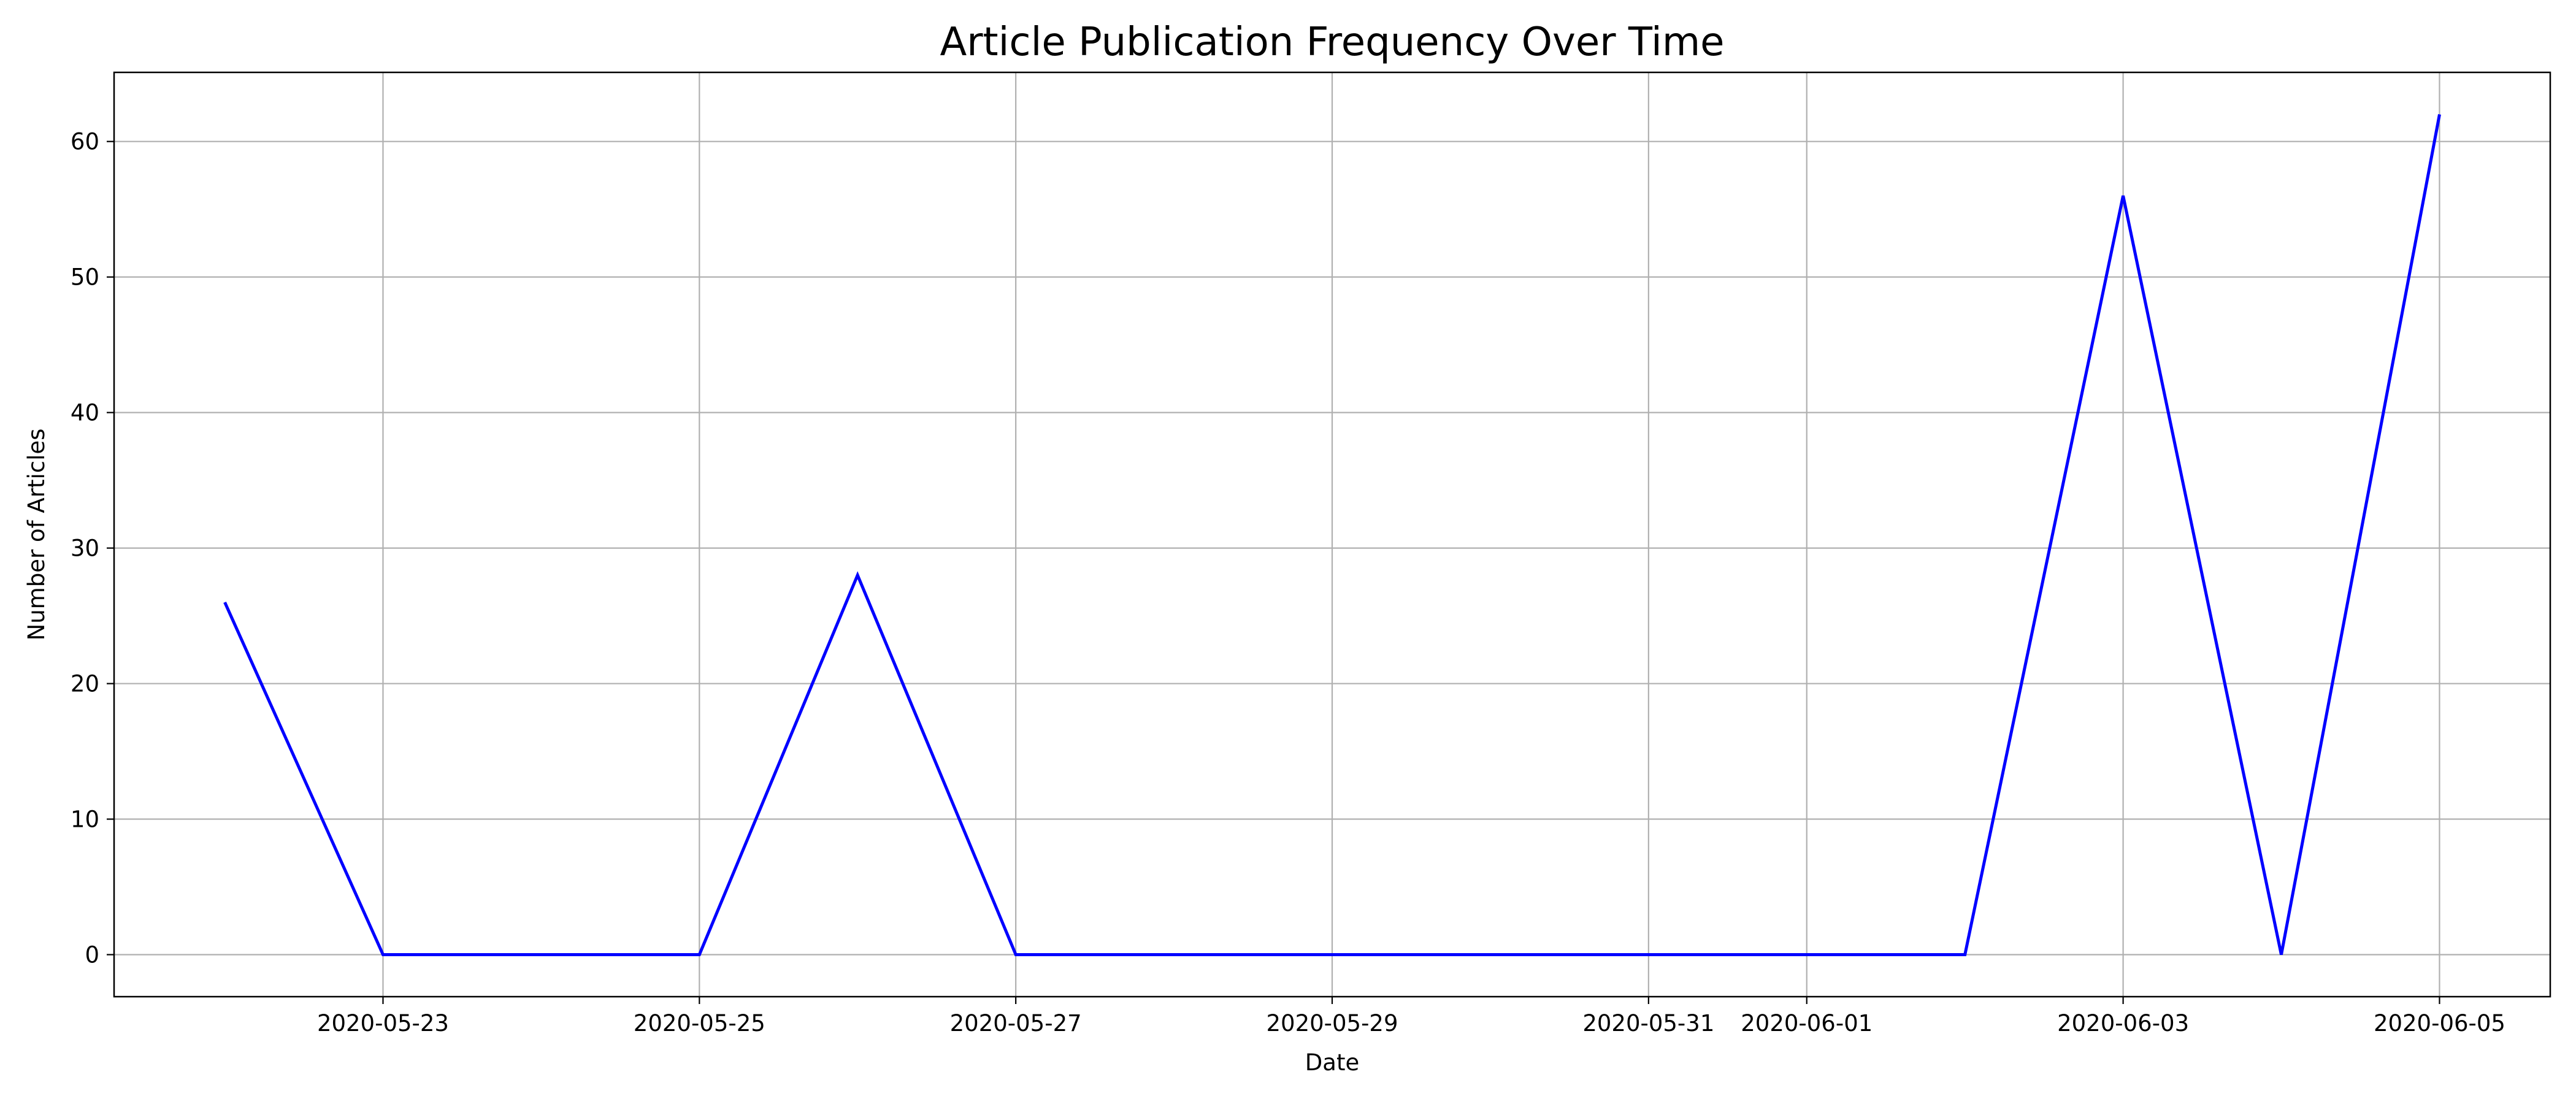 The width and height of the screenshot is (2576, 1104). What do you see at coordinates (1648, 1023) in the screenshot?
I see `x-tick-label: 2020-05-31` at bounding box center [1648, 1023].